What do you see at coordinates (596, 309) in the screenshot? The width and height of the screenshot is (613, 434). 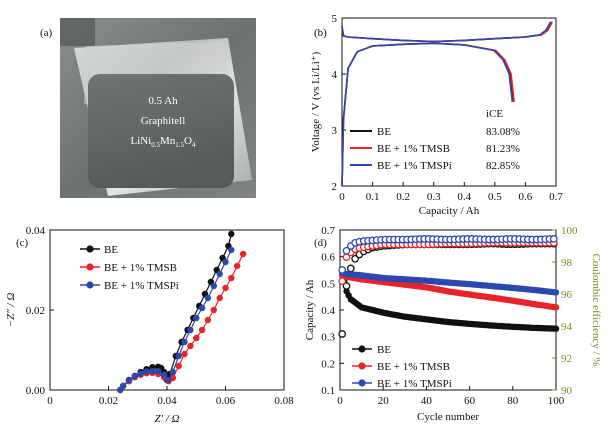 I see `chart-d-y2label: Coulombic efficiency / %` at bounding box center [596, 309].